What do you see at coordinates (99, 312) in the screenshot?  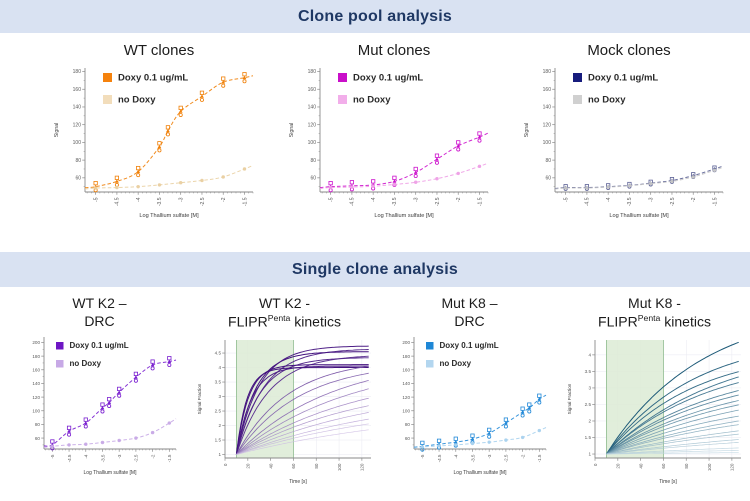 I see `chart-title-wt-k2-drc: WT K2 – DRC` at bounding box center [99, 312].